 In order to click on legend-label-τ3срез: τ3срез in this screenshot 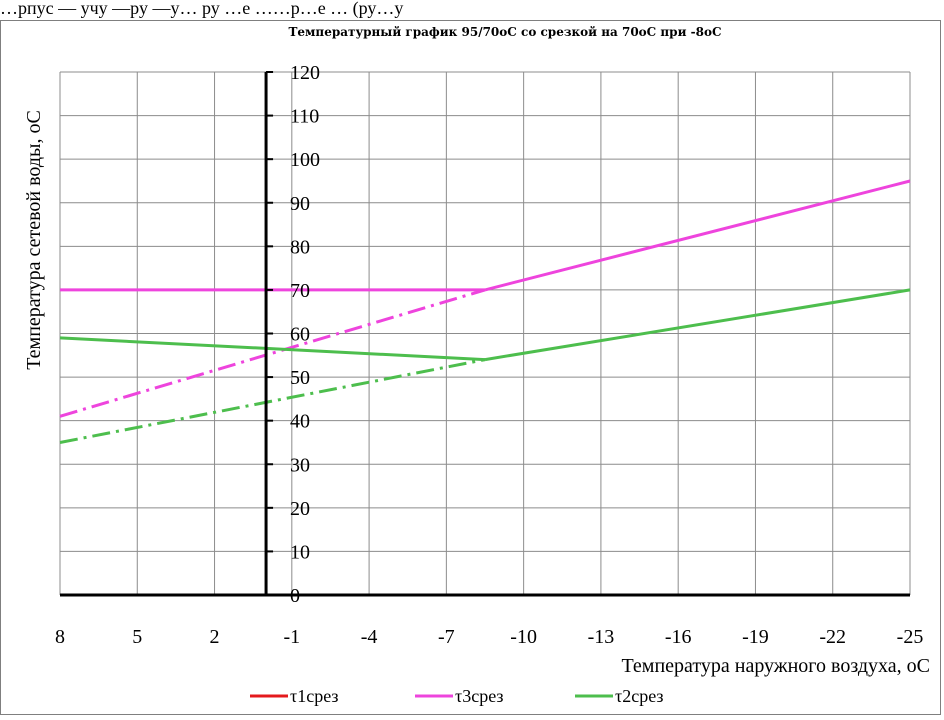, I will do `click(479, 696)`.